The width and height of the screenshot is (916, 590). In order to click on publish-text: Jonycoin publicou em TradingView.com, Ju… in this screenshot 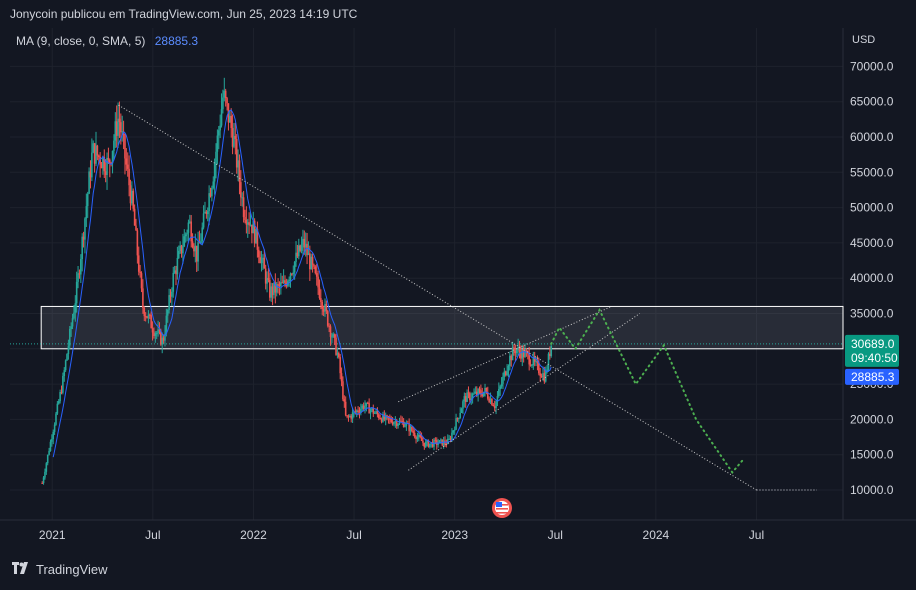, I will do `click(184, 14)`.